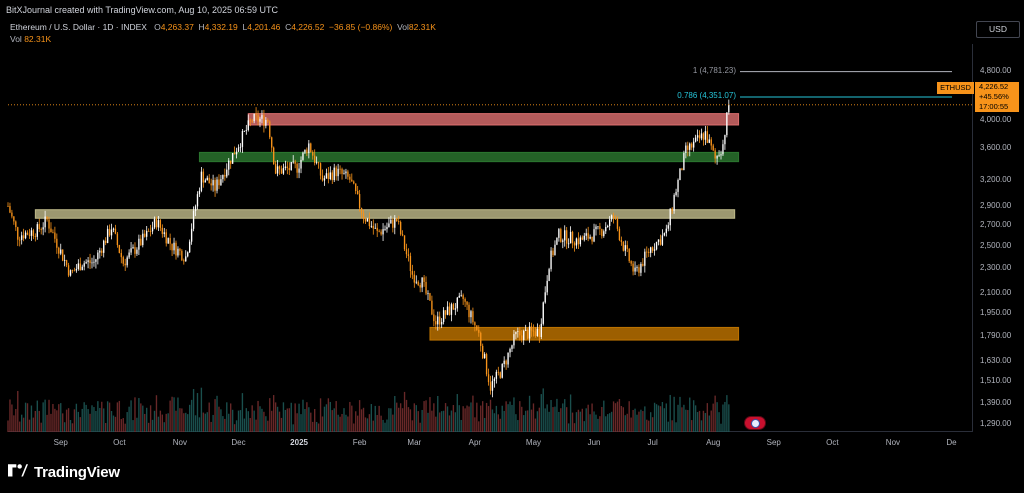  I want to click on price-tick-label: 1,390.00, so click(996, 403).